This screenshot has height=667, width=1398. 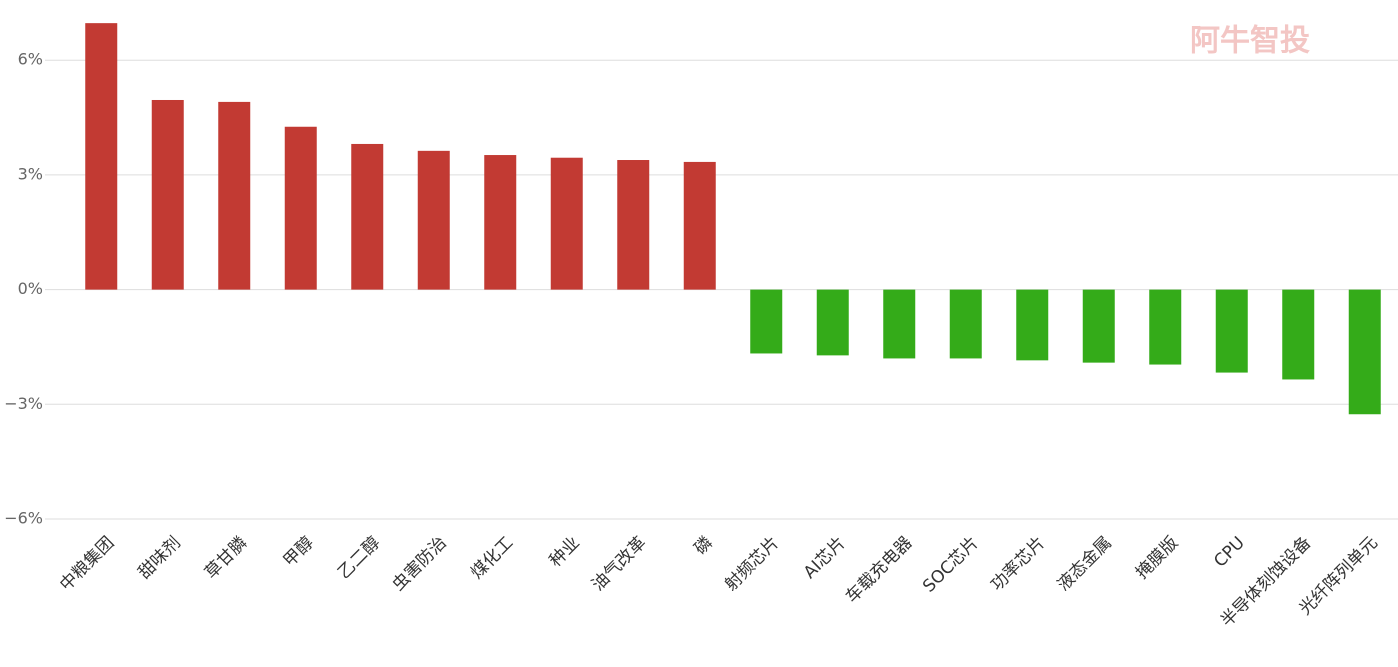 What do you see at coordinates (619, 564) in the screenshot?
I see `x-tick-label: 油气改革` at bounding box center [619, 564].